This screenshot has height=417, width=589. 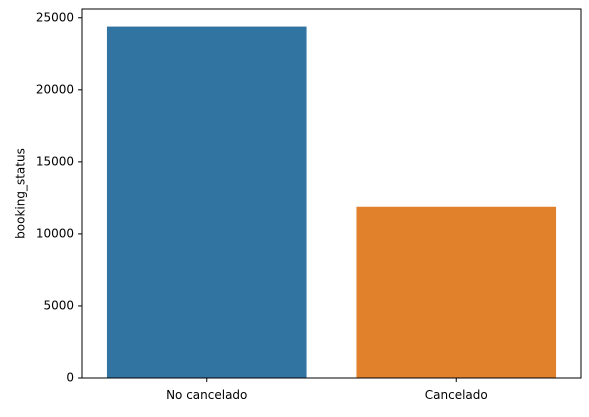 What do you see at coordinates (55, 89) in the screenshot?
I see `y-tick-label: 20000` at bounding box center [55, 89].